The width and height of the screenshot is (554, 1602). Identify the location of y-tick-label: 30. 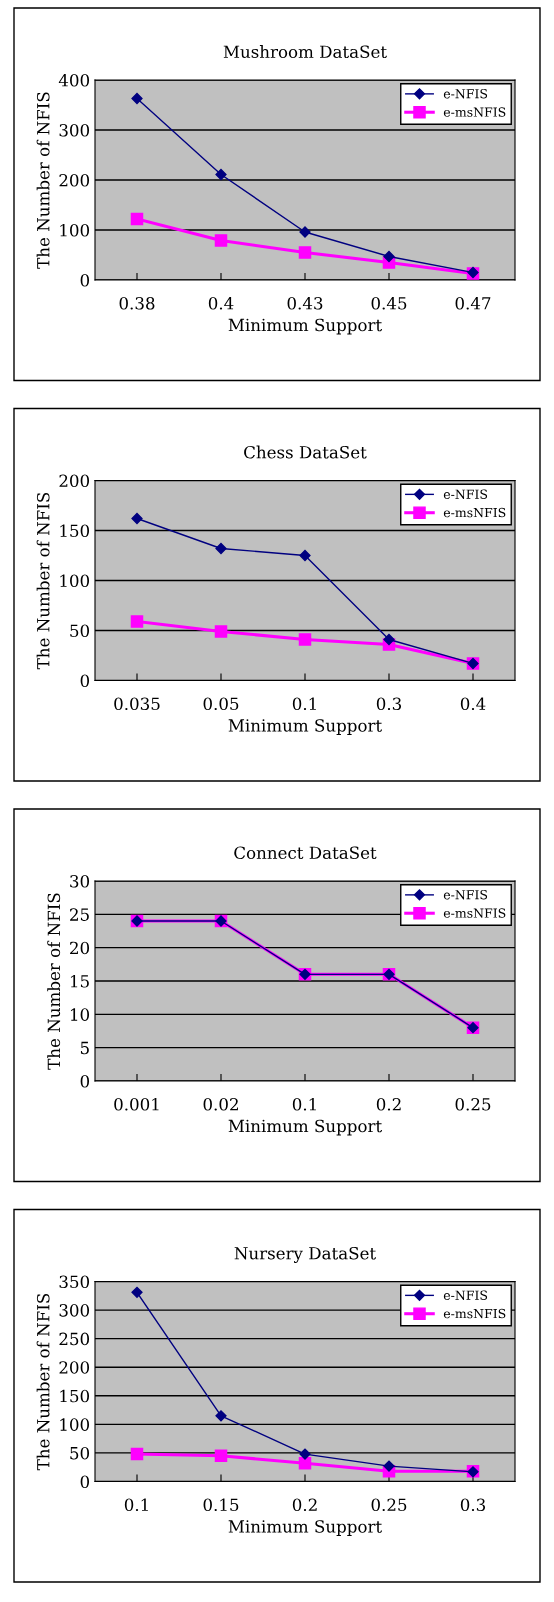
(80, 881).